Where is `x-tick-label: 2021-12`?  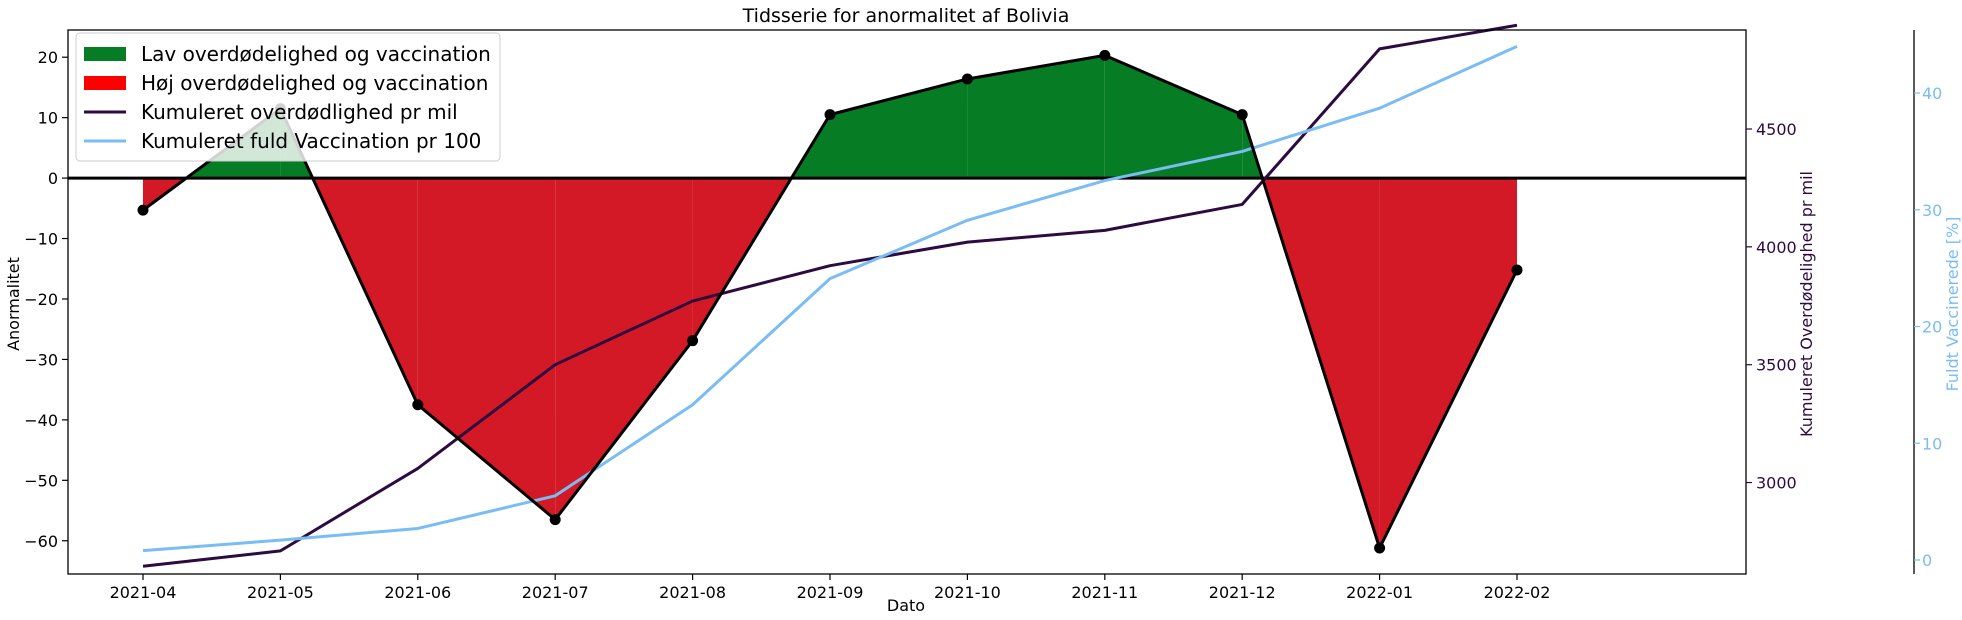
x-tick-label: 2021-12 is located at coordinates (1242, 592).